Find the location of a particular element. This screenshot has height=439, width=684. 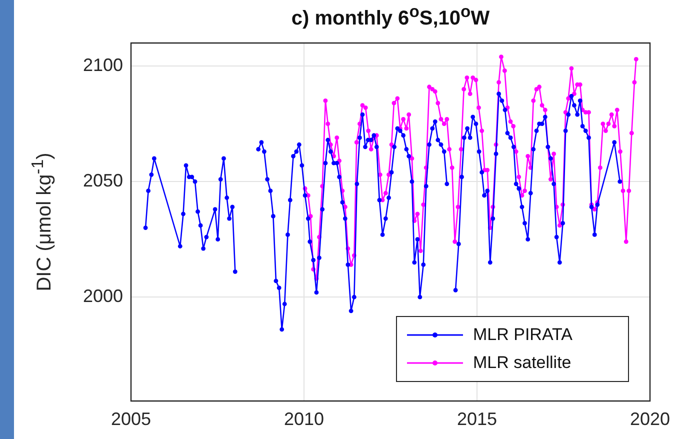

x-tick-label: 2010 is located at coordinates (304, 418).